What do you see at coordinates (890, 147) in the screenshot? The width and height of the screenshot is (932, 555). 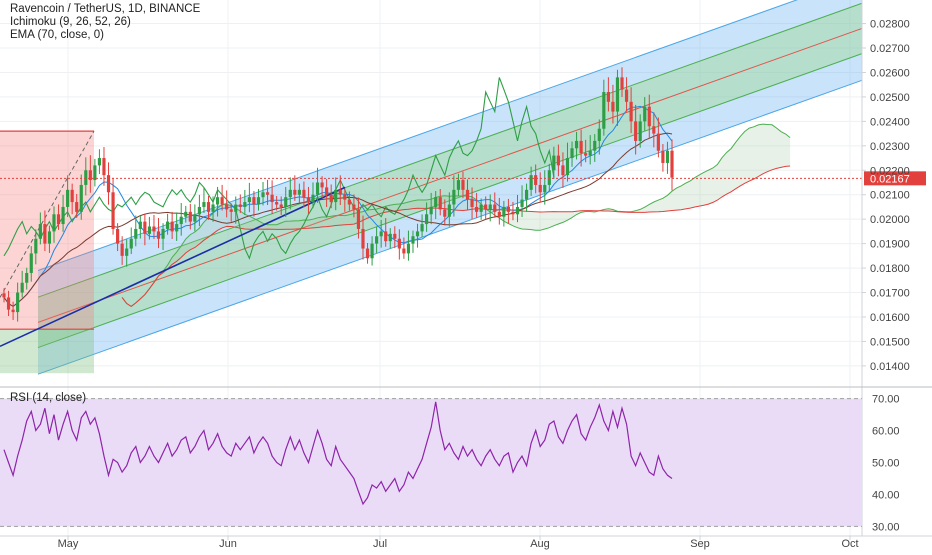 I see `price-tick-label: 0.02300` at bounding box center [890, 147].